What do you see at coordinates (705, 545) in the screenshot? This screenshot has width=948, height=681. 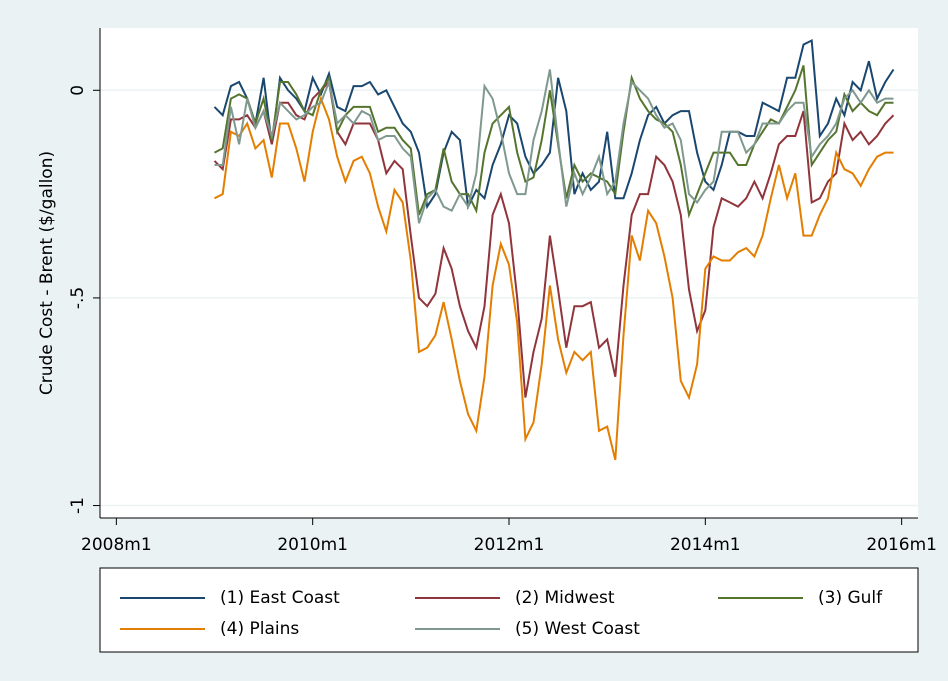 I see `x-tick-label: 2014m1` at bounding box center [705, 545].